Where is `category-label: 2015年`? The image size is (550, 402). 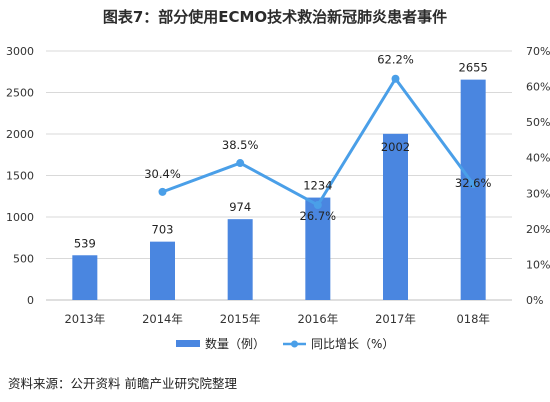 category-label: 2015年 is located at coordinates (240, 319).